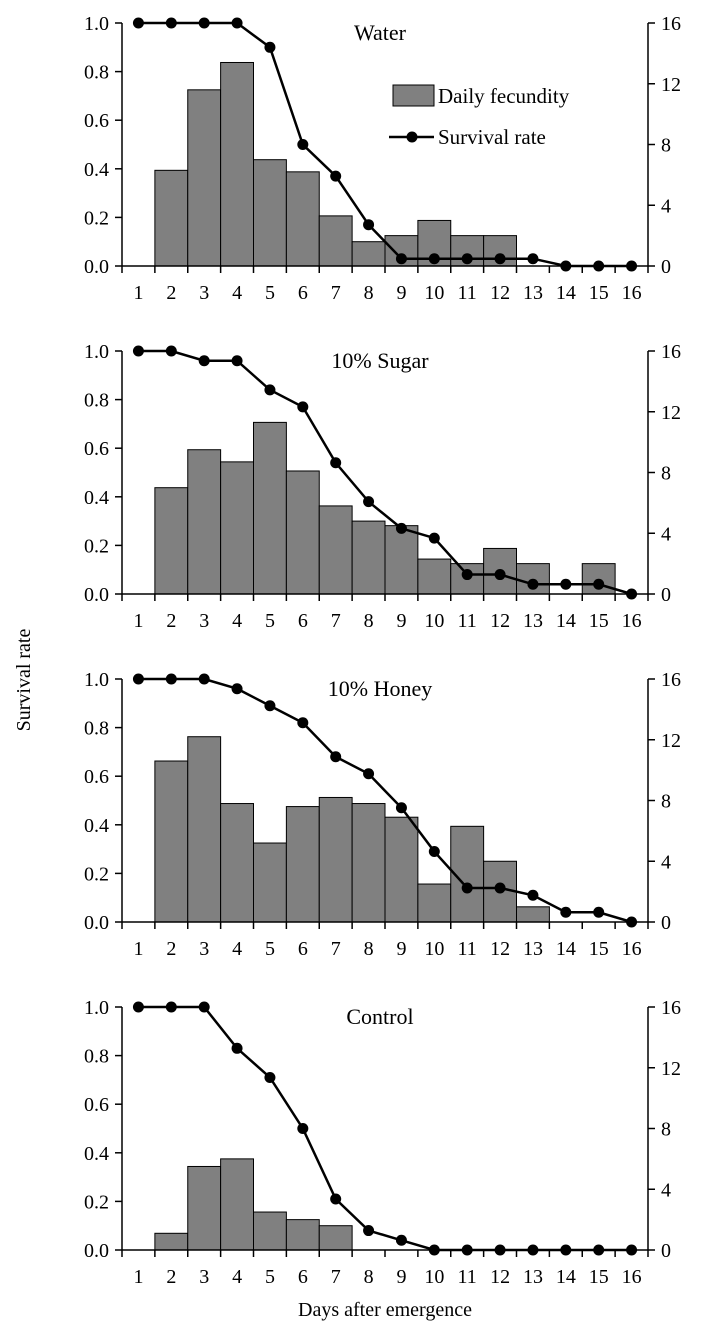 The height and width of the screenshot is (1329, 701). What do you see at coordinates (24, 680) in the screenshot?
I see `y-axis-title: Survival rate` at bounding box center [24, 680].